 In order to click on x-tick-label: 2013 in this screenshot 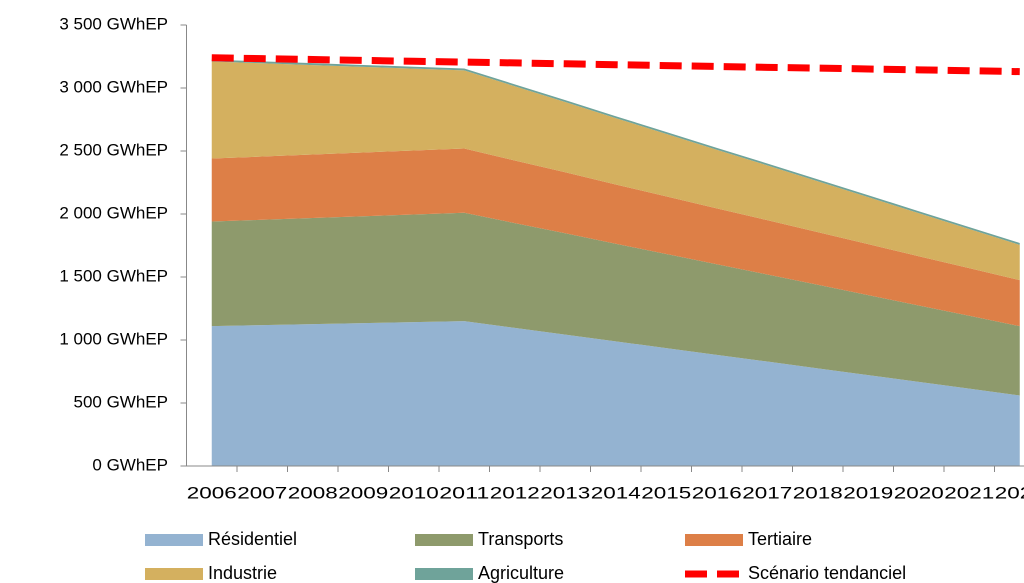, I will do `click(565, 492)`.